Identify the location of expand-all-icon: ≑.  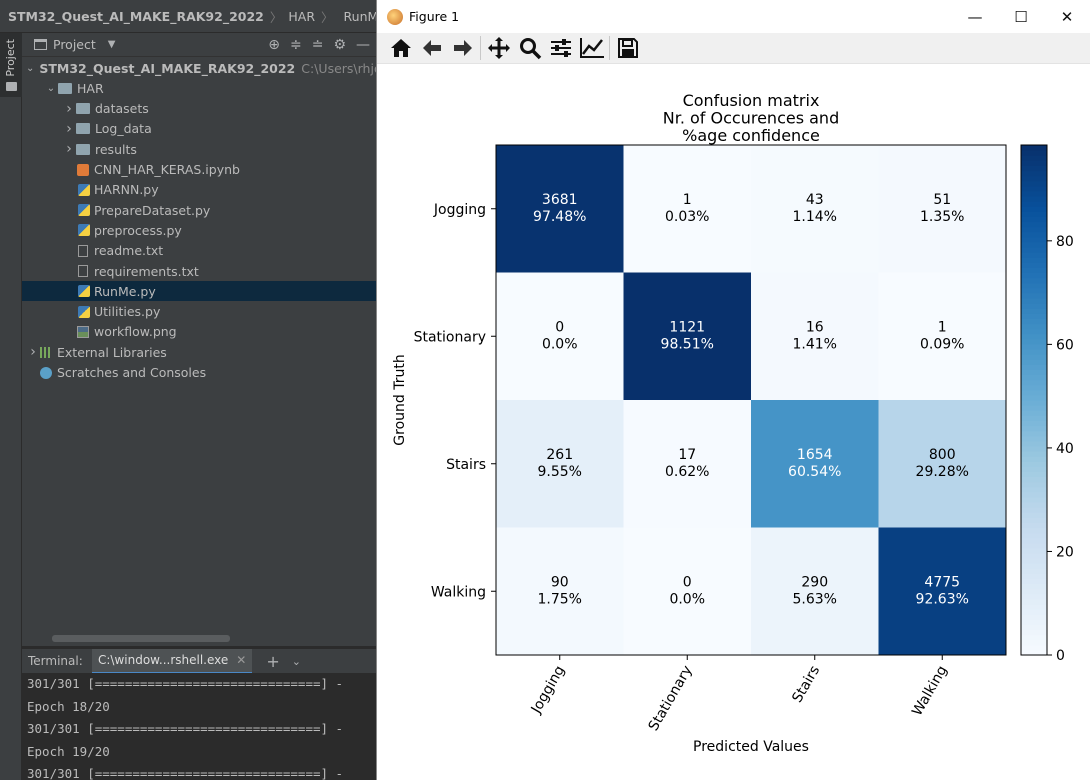
(295, 45).